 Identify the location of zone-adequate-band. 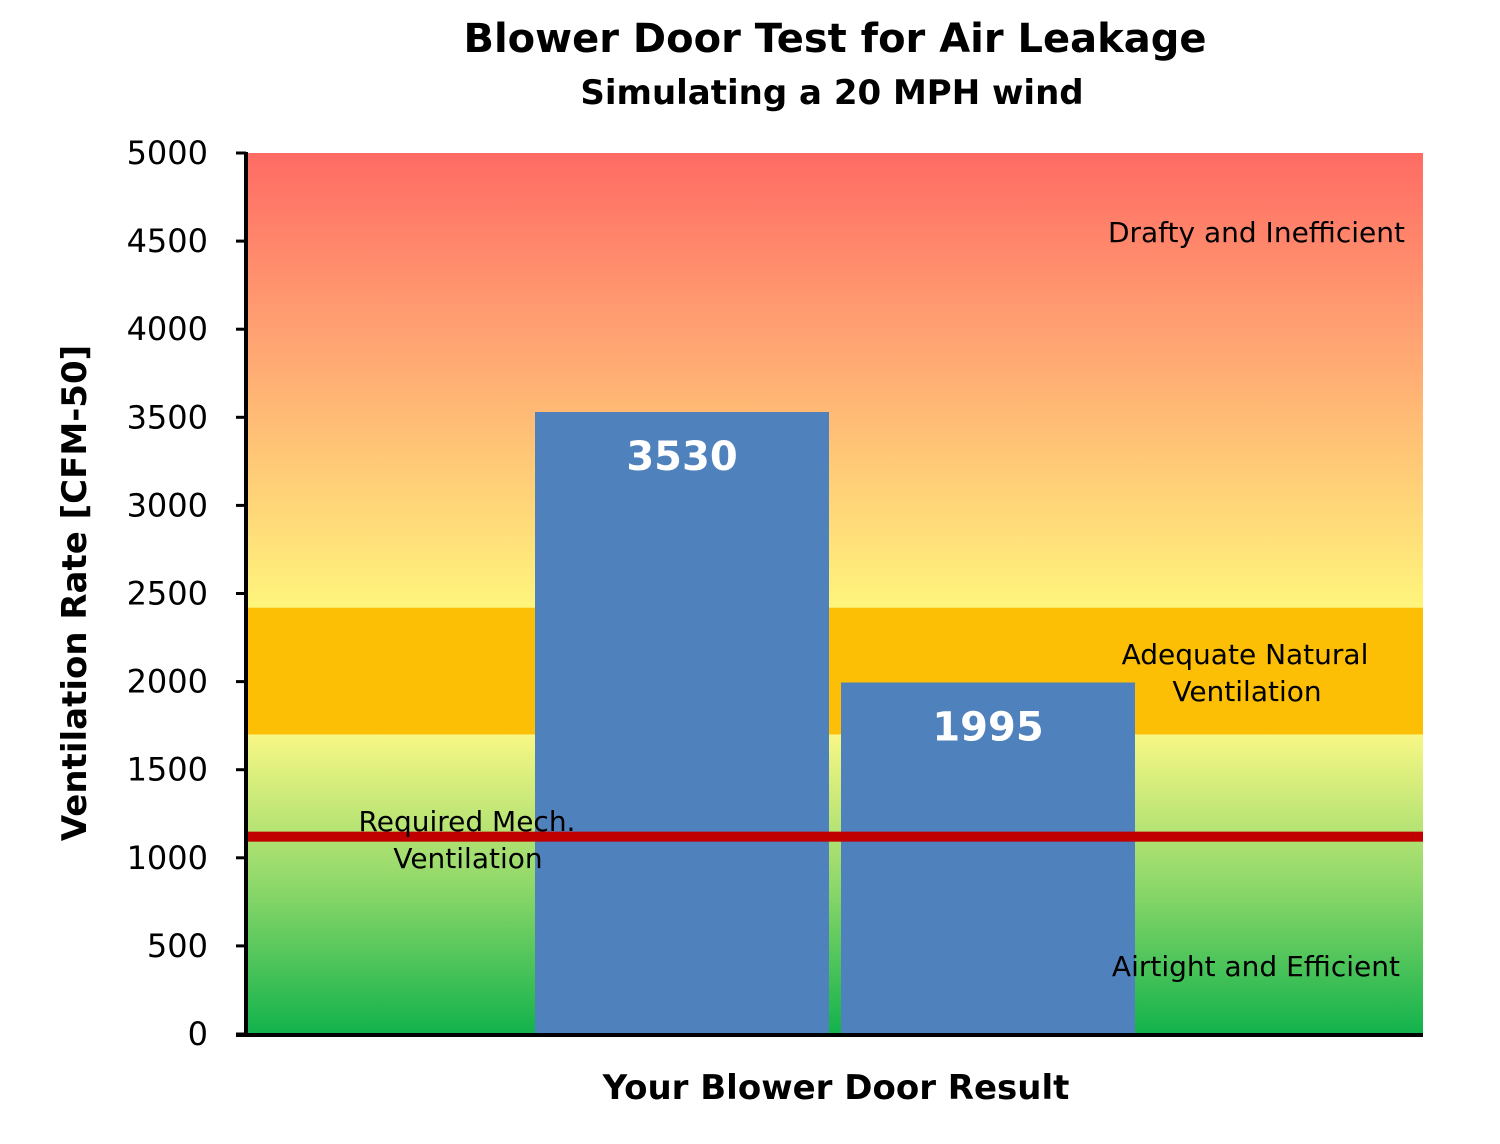
(835, 671).